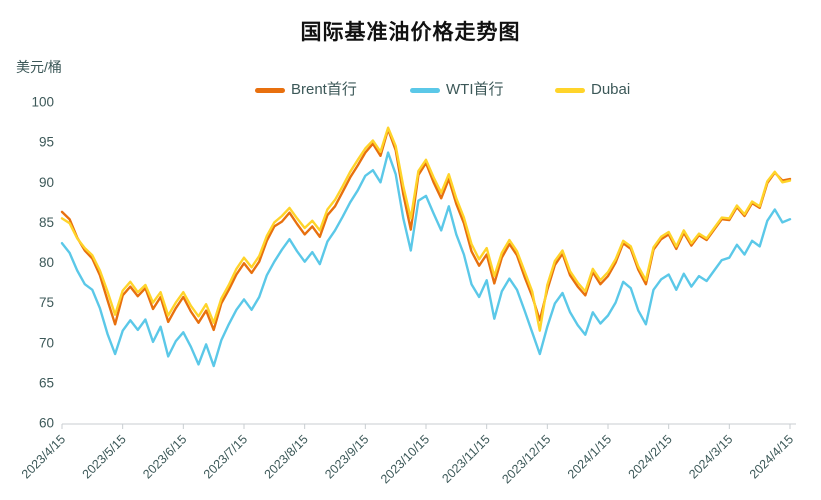 This screenshot has width=821, height=500. What do you see at coordinates (39, 67) in the screenshot?
I see `y-axis-unit-label: 美元/桶` at bounding box center [39, 67].